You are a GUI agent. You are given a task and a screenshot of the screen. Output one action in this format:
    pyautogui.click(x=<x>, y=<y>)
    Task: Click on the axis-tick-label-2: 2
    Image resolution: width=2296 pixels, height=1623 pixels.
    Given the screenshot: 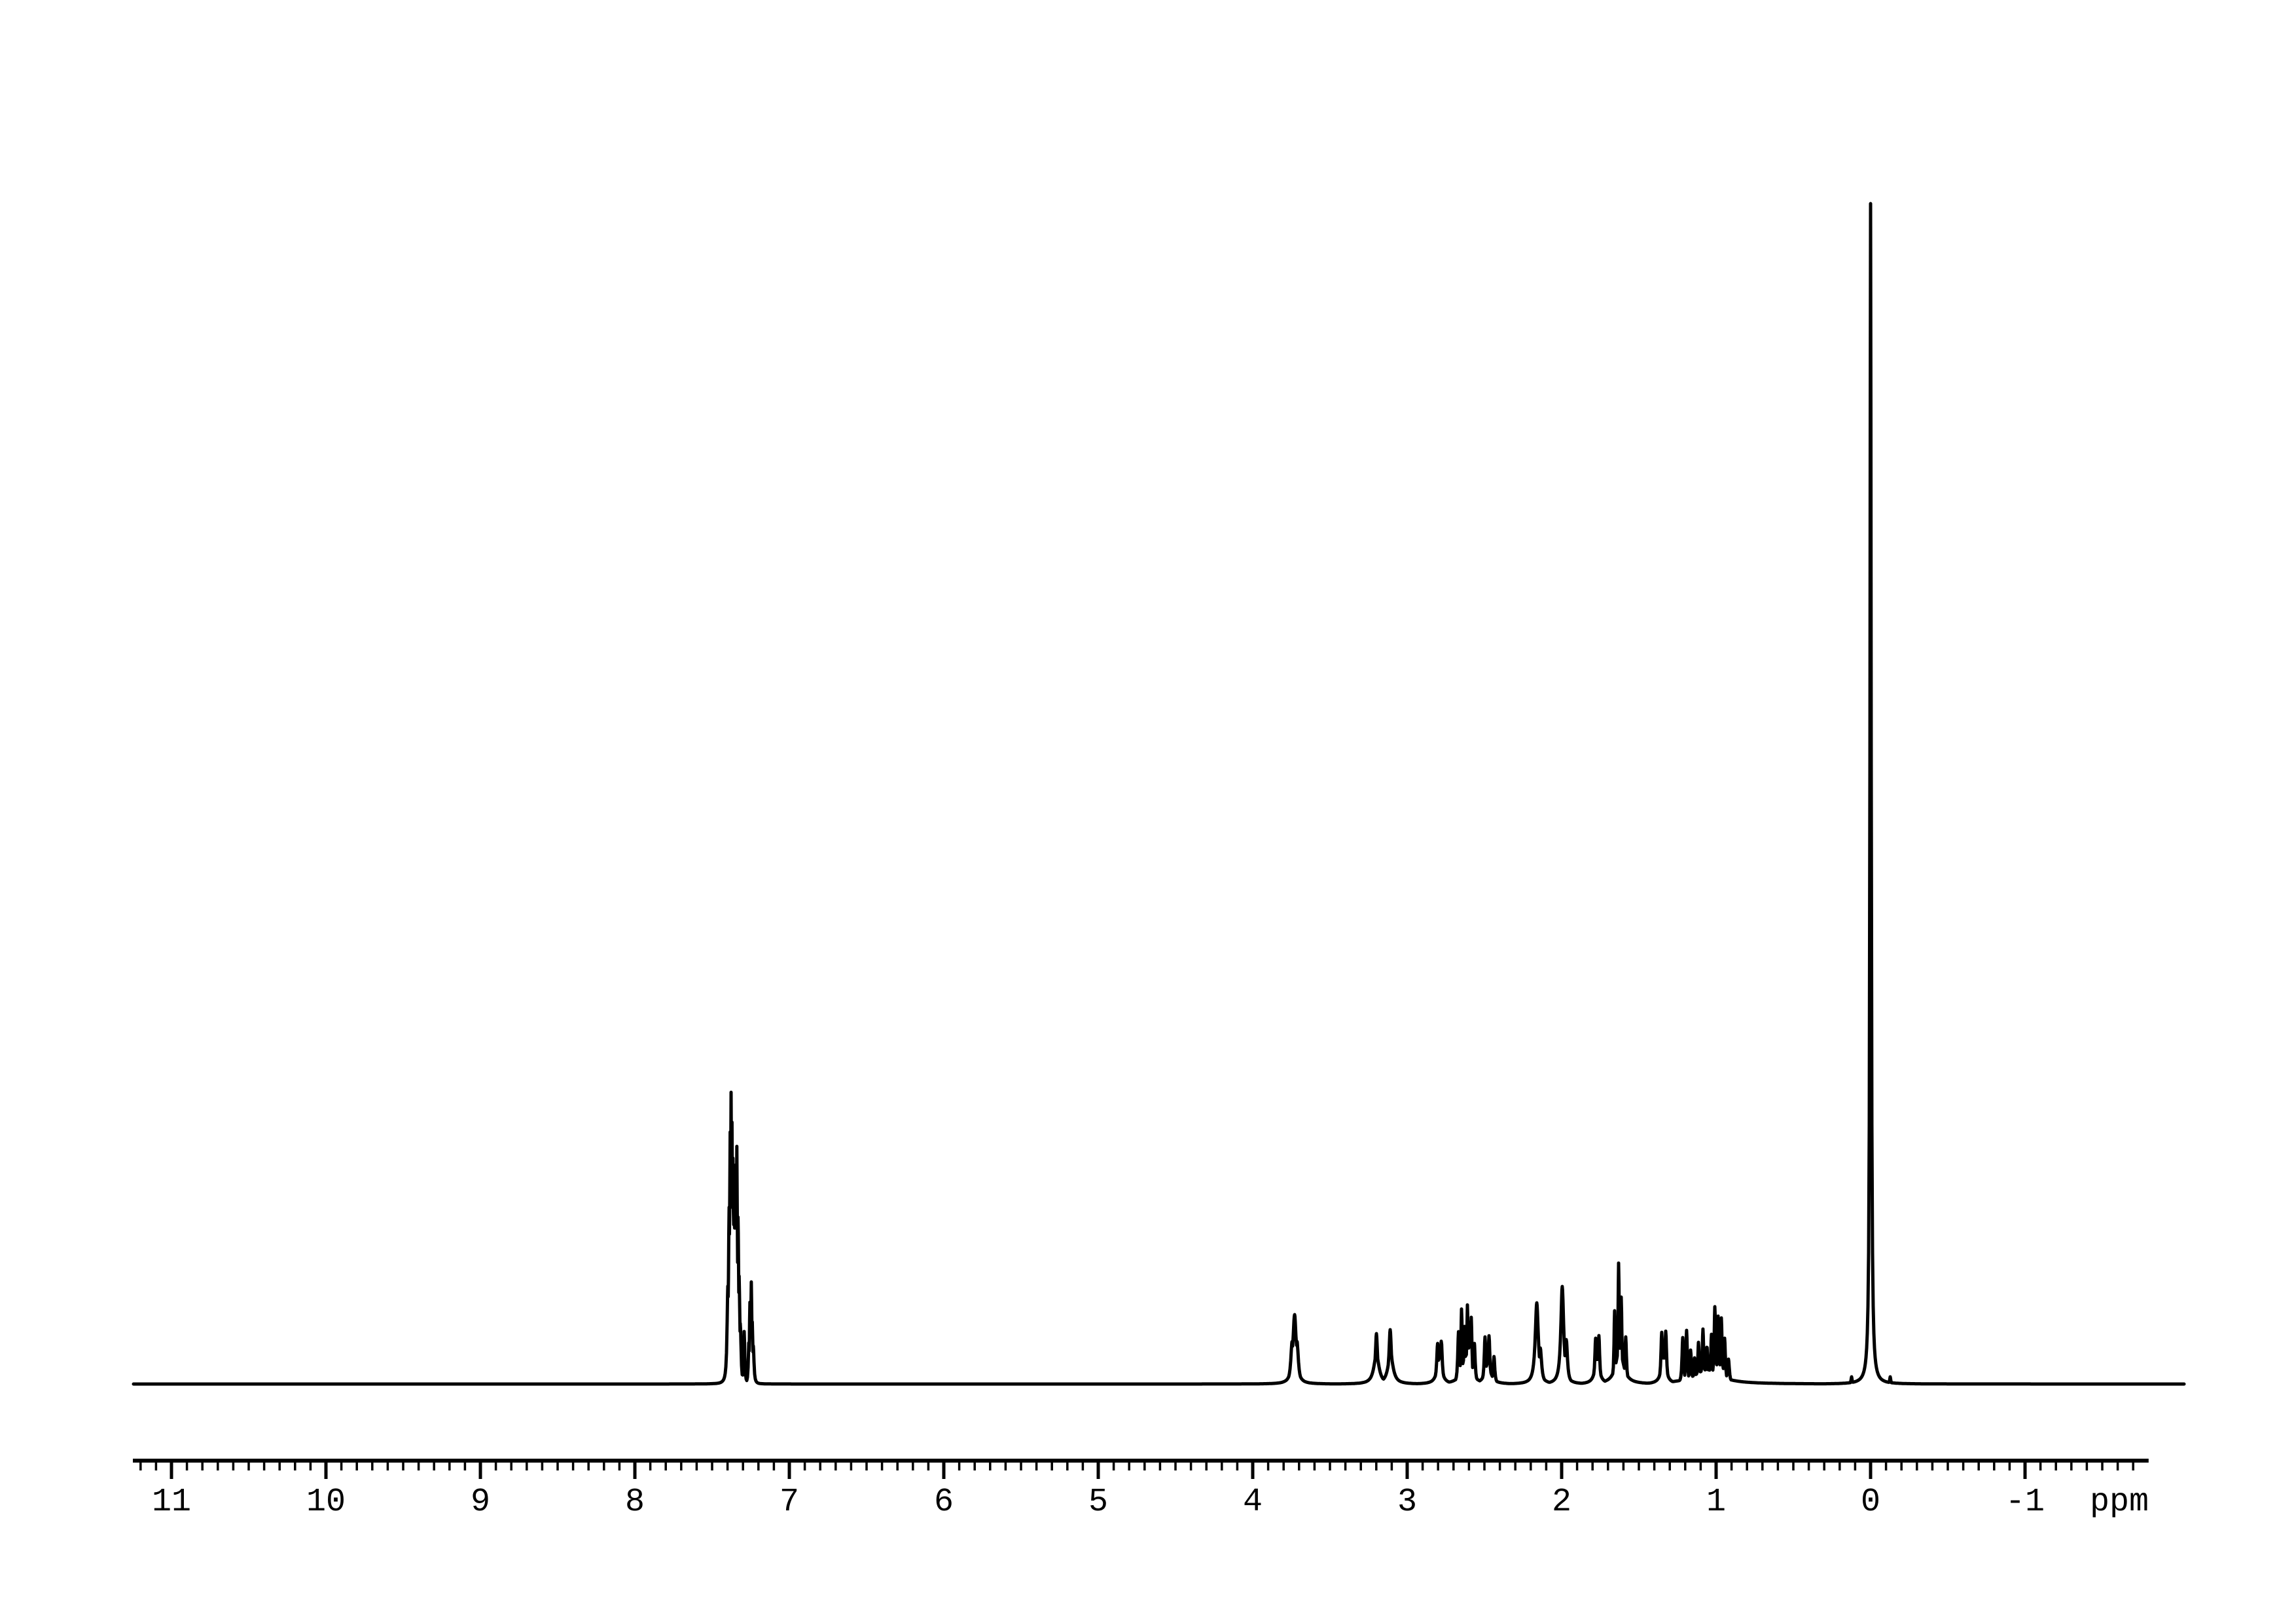 What is the action you would take?
    pyautogui.click(x=1561, y=1502)
    